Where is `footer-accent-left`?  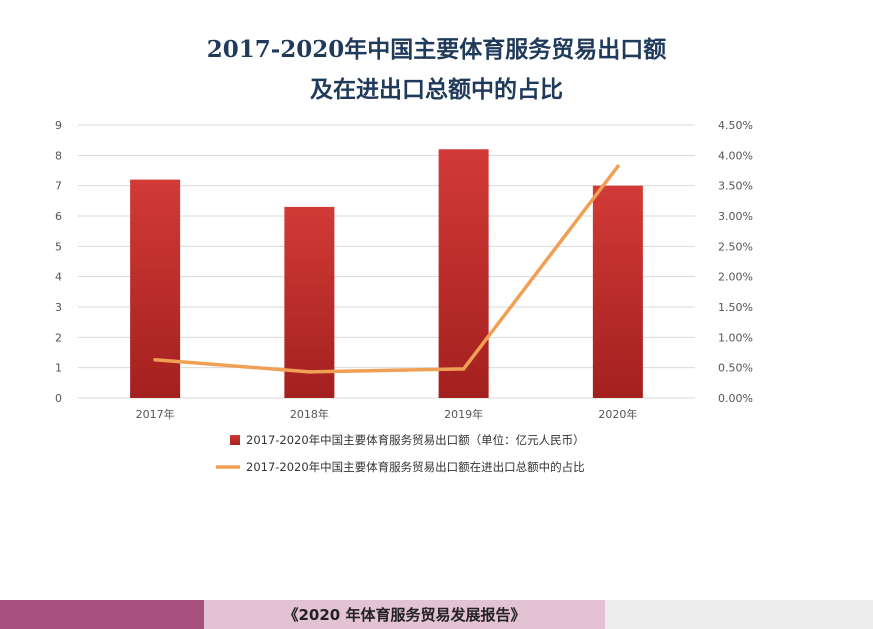 footer-accent-left is located at coordinates (102, 614).